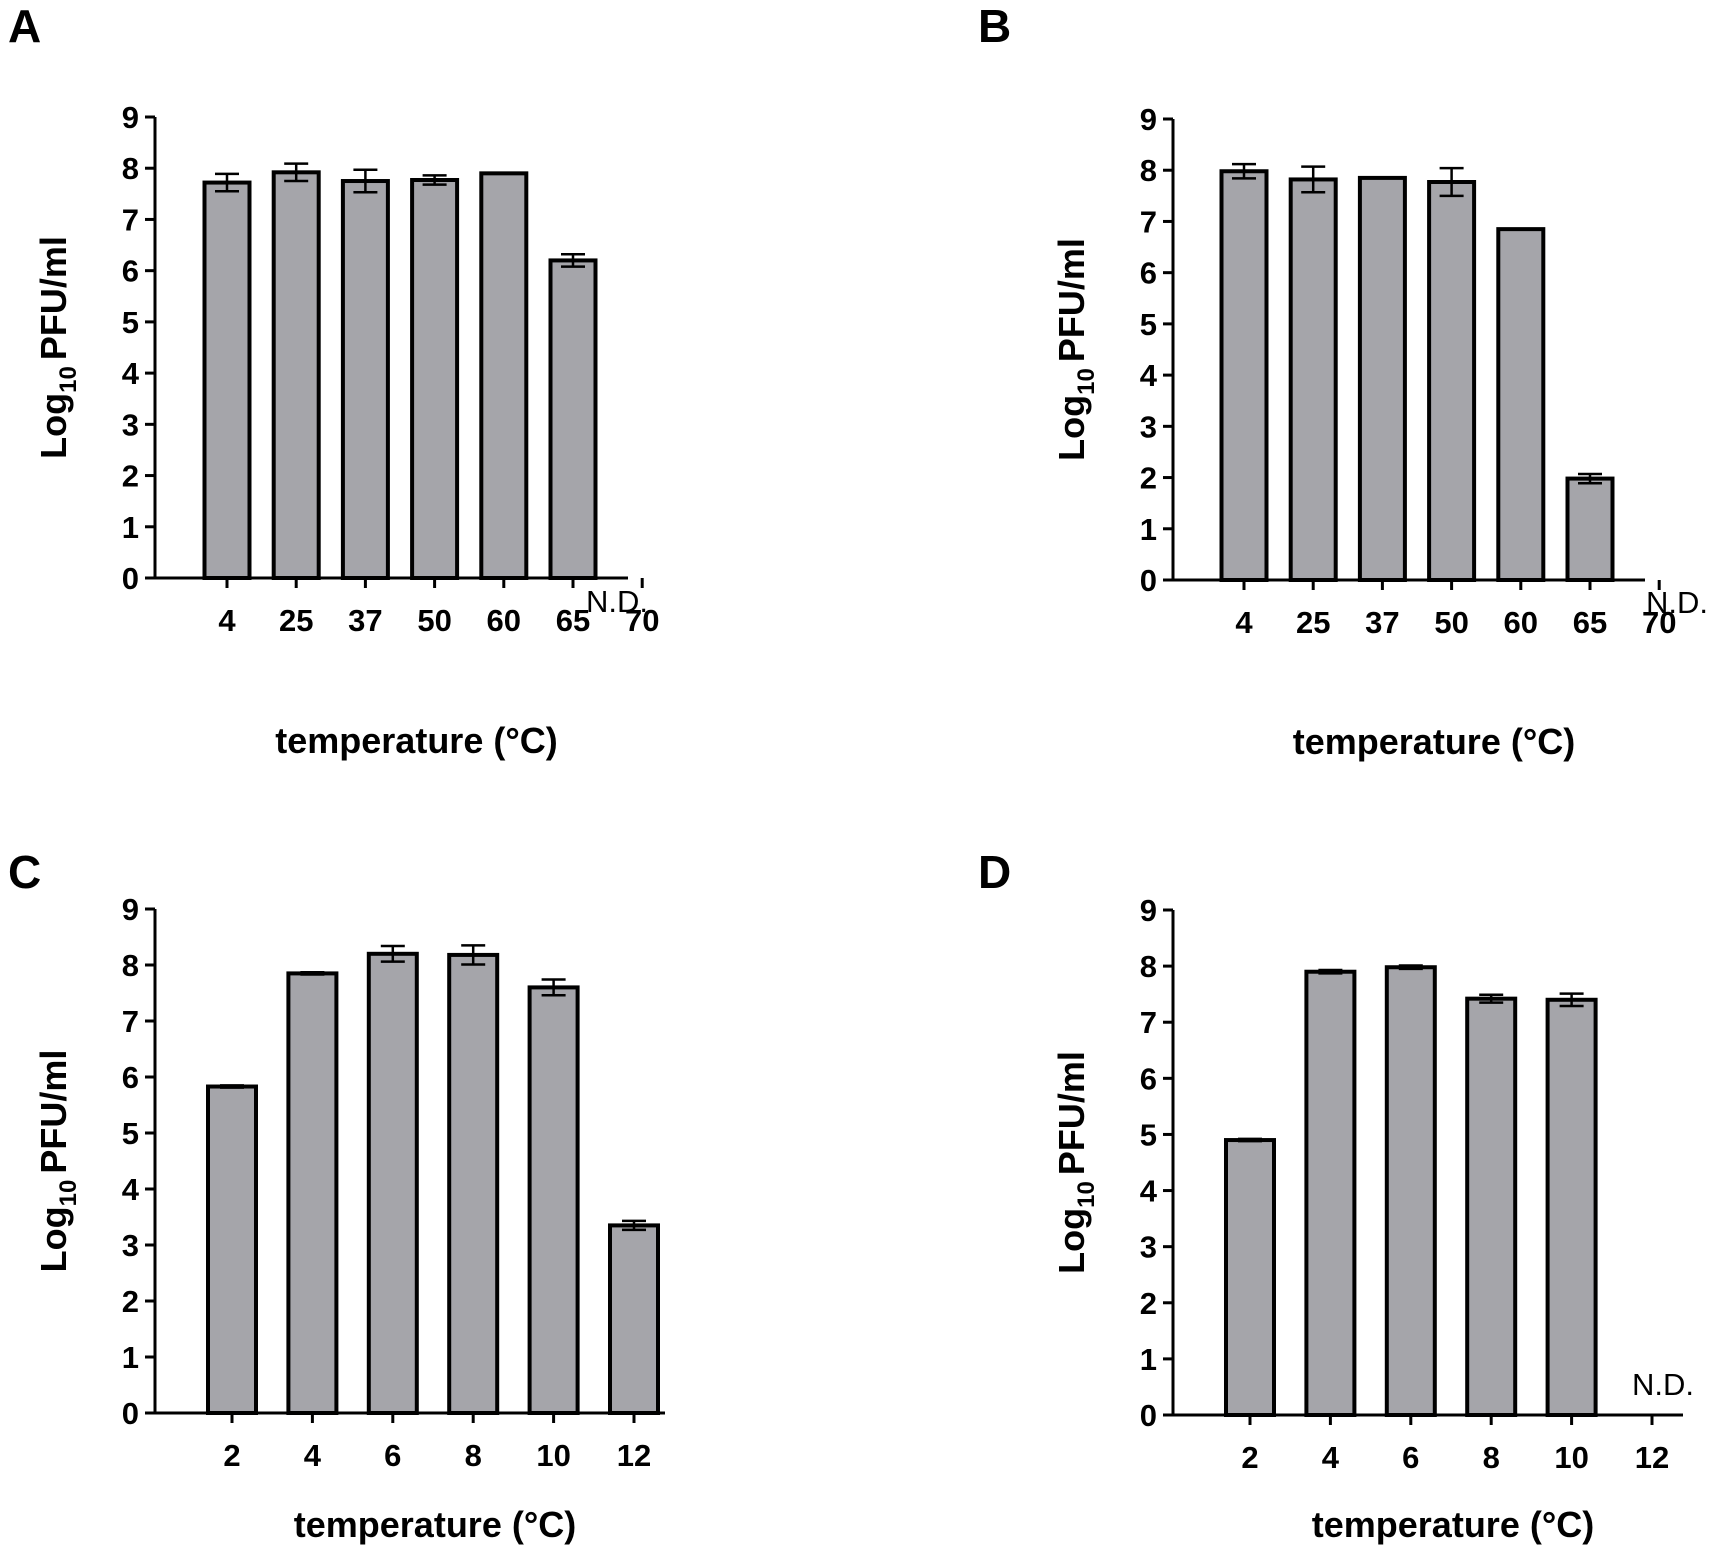 This screenshot has width=1713, height=1552. Describe the element at coordinates (642, 620) in the screenshot. I see `x-tick-label: 70` at that location.